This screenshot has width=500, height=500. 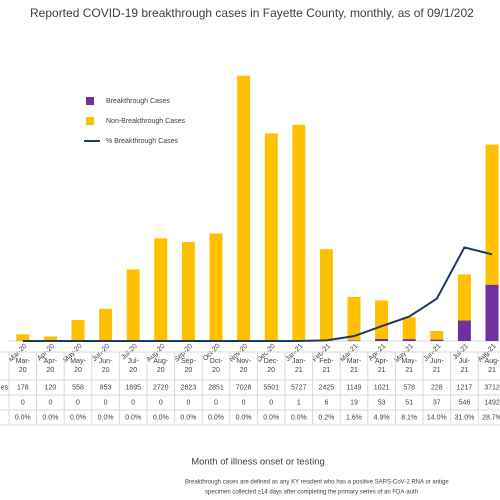 What do you see at coordinates (492, 366) in the screenshot?
I see `table-header: Aug-21` at bounding box center [492, 366].